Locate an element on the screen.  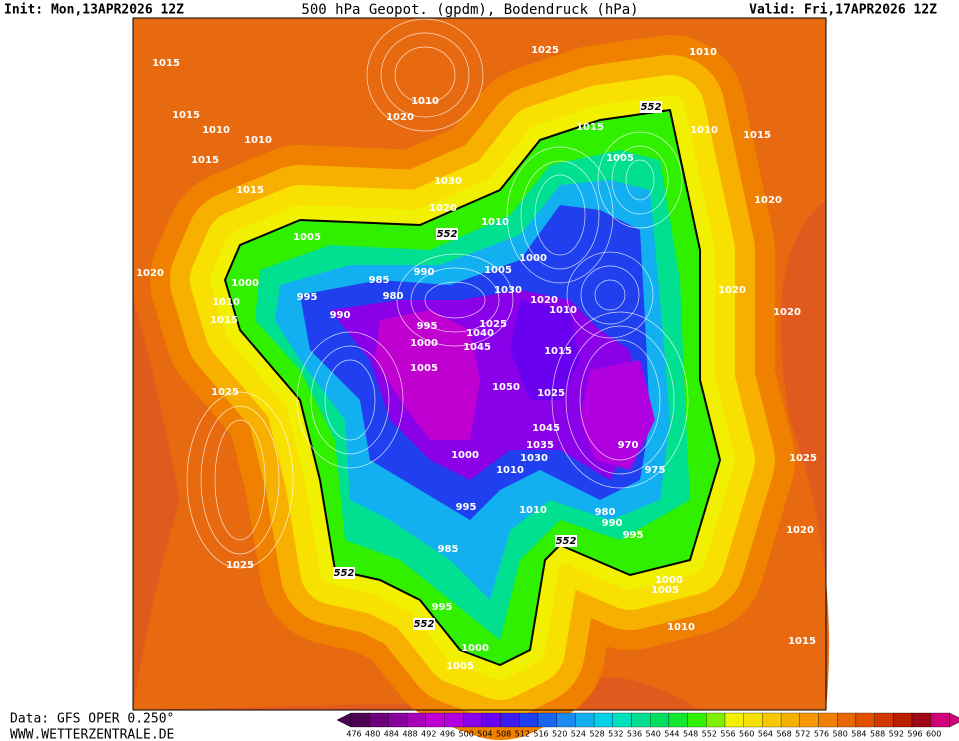
isobar-label: 980 is located at coordinates (605, 512).